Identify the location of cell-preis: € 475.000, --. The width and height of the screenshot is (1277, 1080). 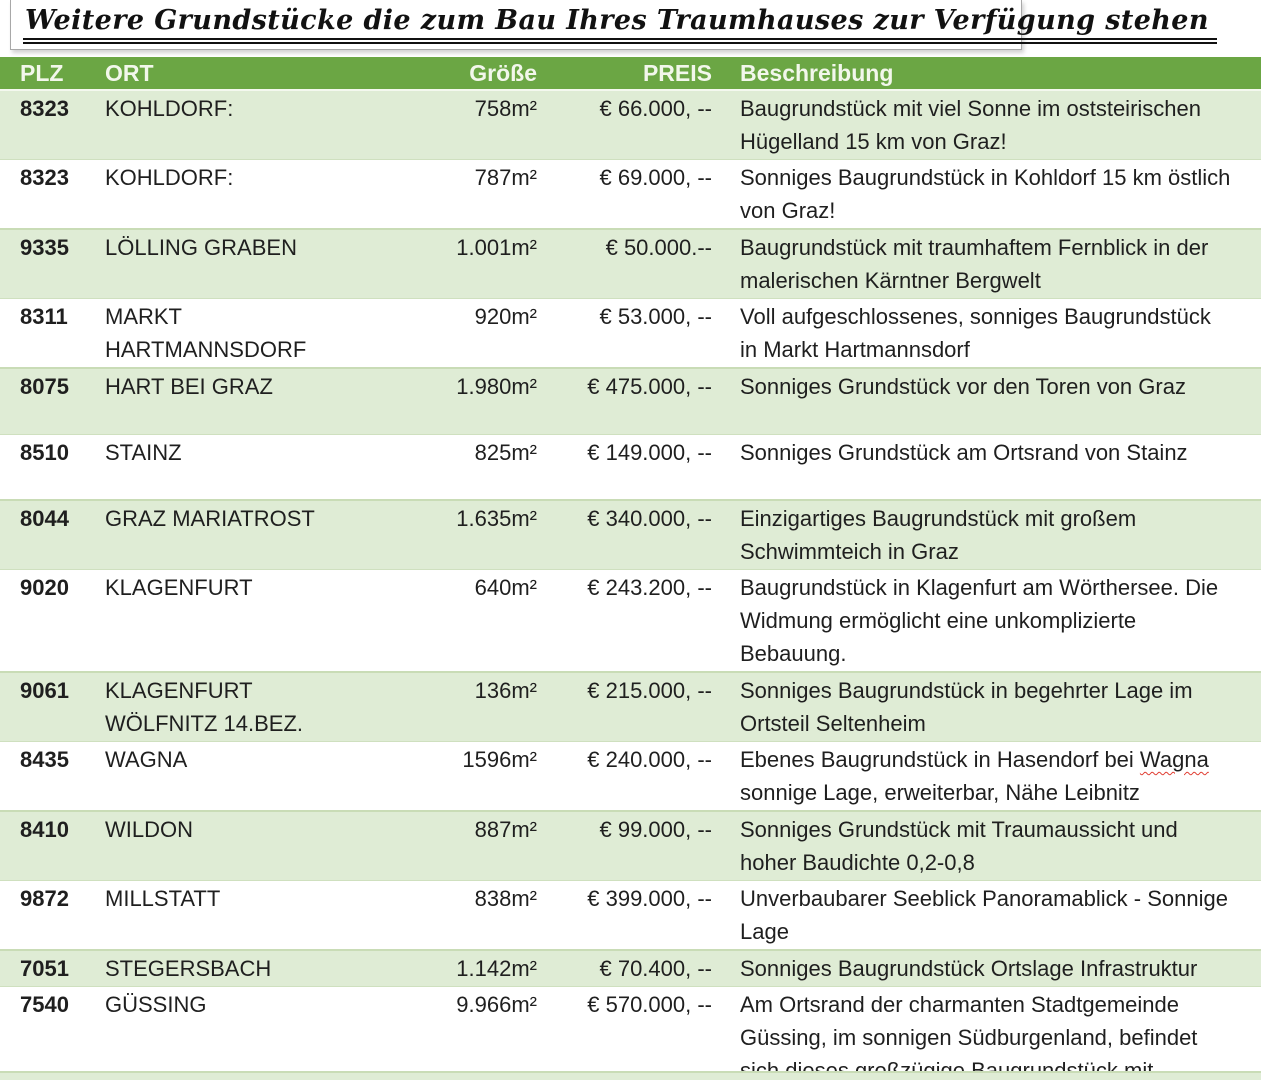
(649, 386).